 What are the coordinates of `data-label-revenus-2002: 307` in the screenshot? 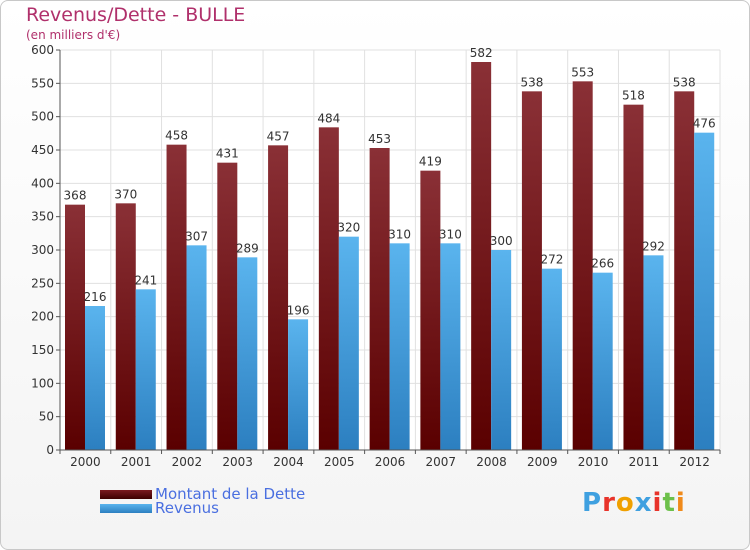 It's located at (196, 236).